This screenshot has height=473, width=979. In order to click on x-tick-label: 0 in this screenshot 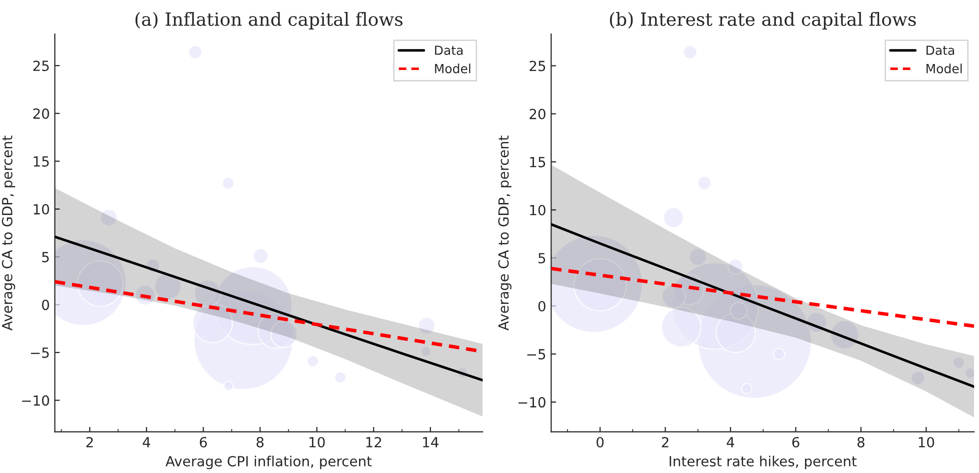, I will do `click(600, 442)`.